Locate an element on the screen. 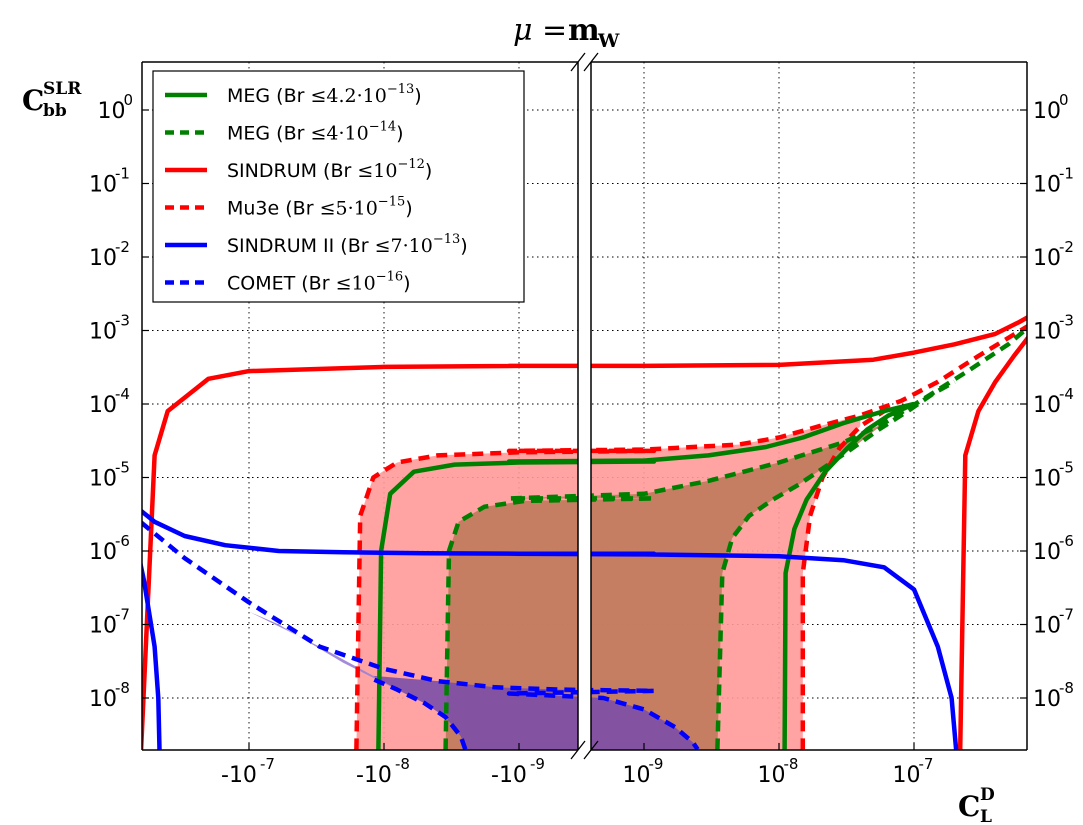  y-tick-label-right-exp: -6 is located at coordinates (1066, 541).